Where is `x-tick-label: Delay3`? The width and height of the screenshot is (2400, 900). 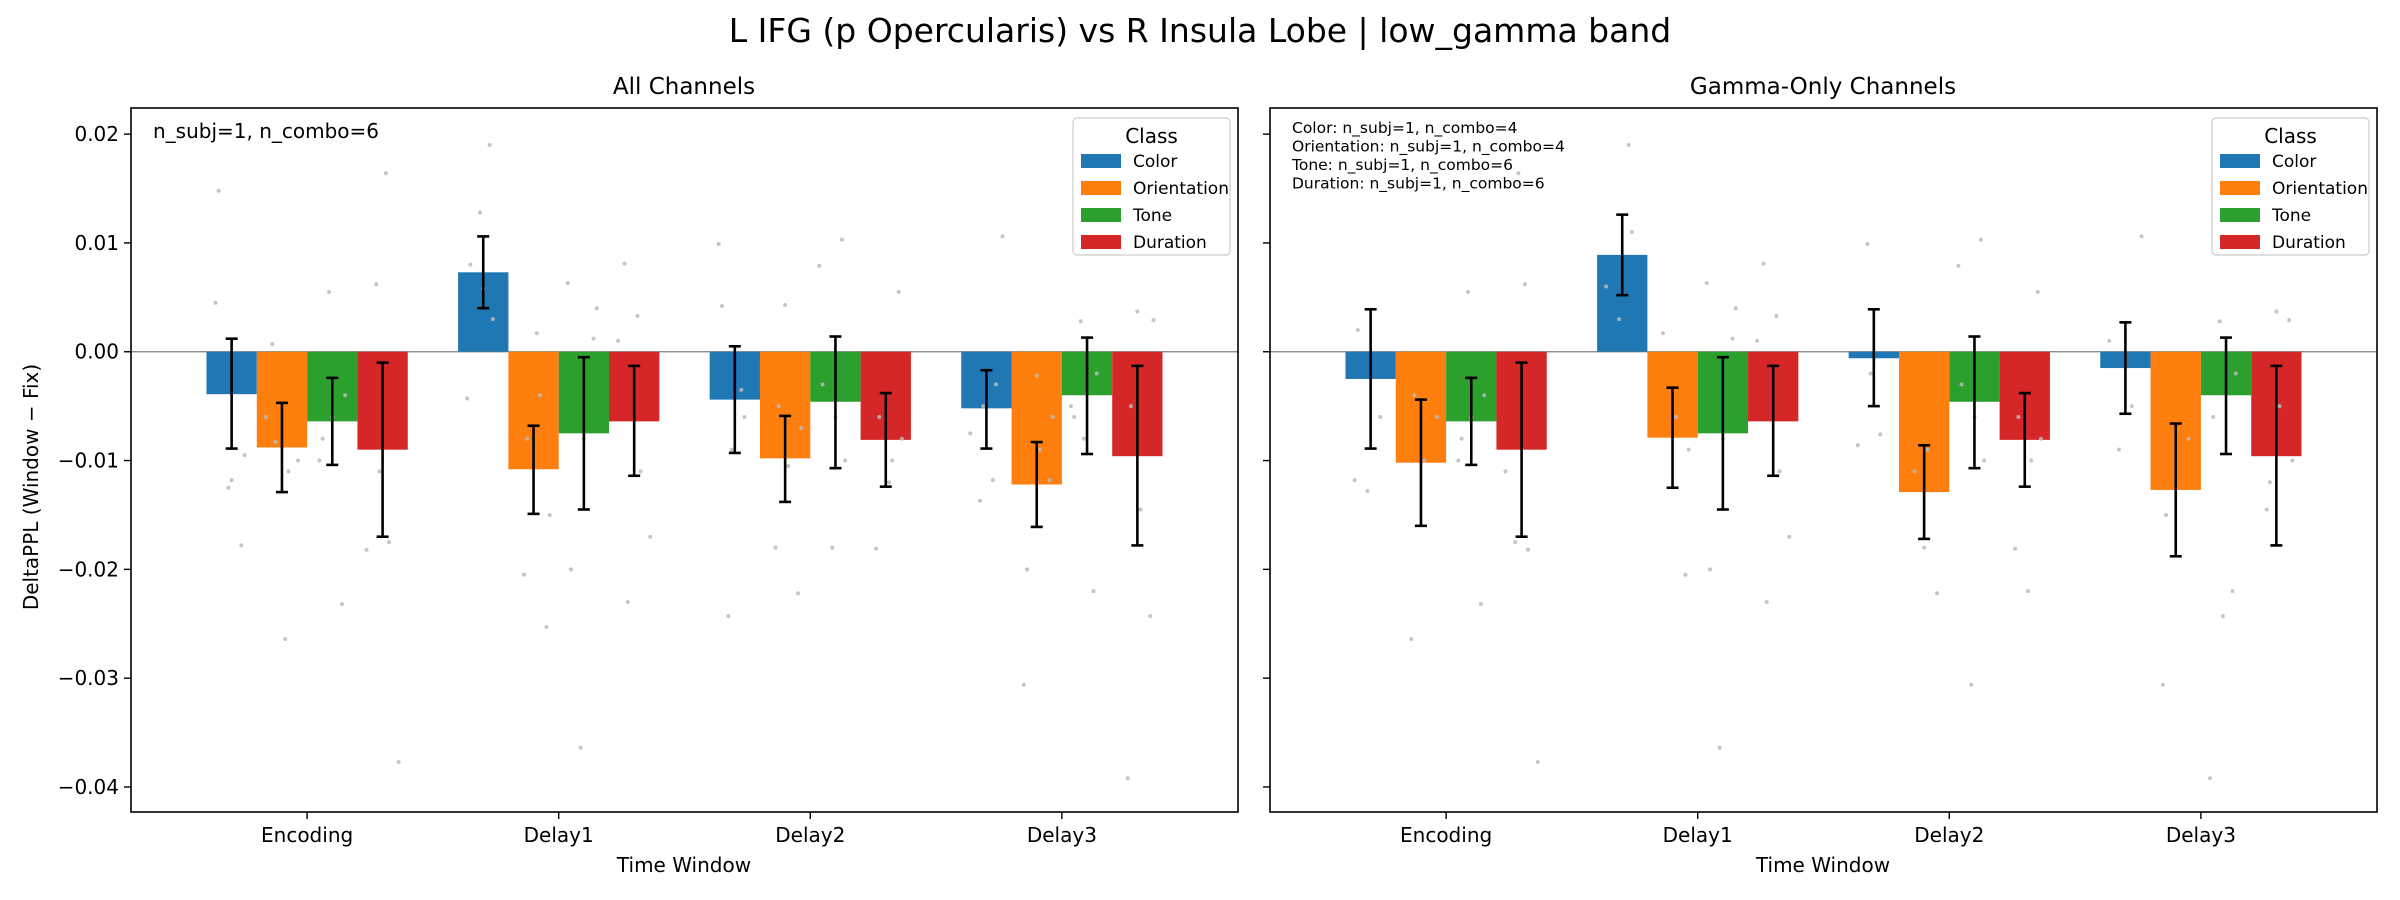 x-tick-label: Delay3 is located at coordinates (1062, 835).